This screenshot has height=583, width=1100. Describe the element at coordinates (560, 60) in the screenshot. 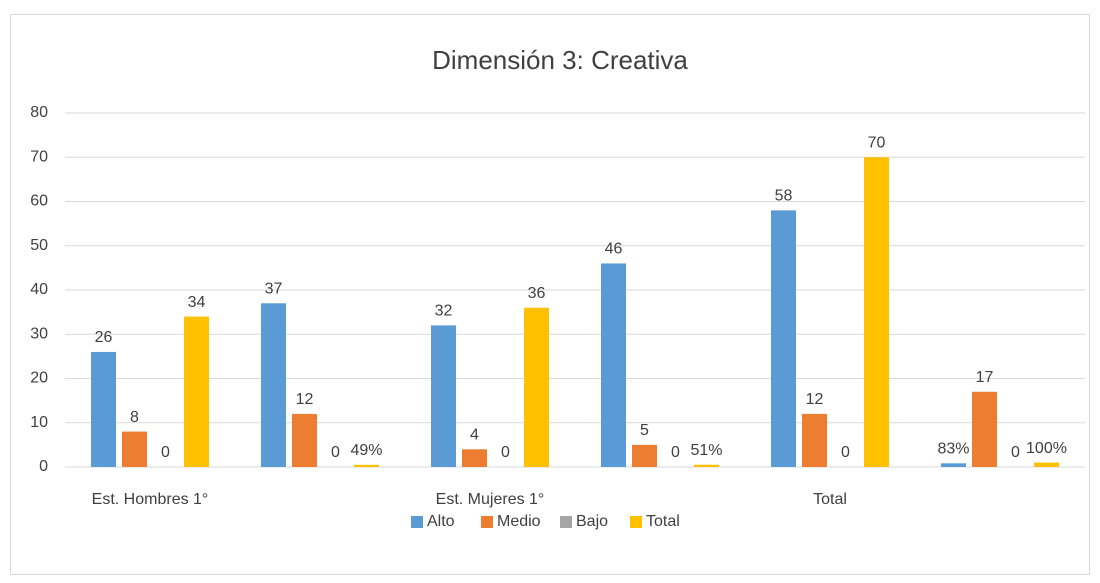

I see `chart-title: Dimensión 3: Creativa` at that location.